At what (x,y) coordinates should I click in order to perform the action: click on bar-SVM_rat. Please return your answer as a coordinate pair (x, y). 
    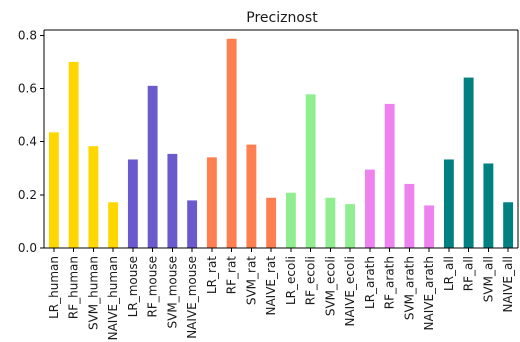
    Looking at the image, I should click on (251, 196).